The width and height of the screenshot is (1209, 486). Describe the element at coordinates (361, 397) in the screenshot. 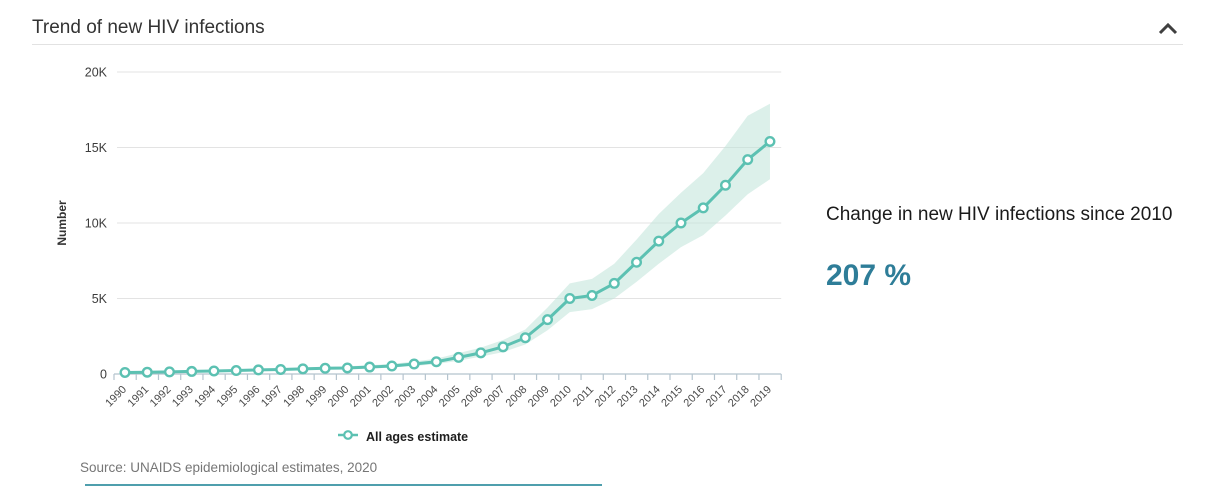

I see `x-tick-label-2001: 2001` at that location.